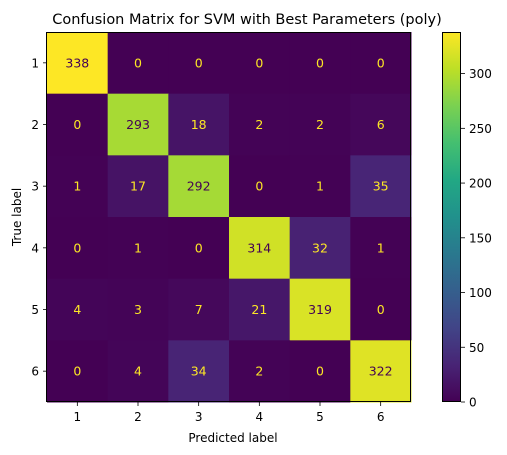 The image size is (507, 455). What do you see at coordinates (17, 217) in the screenshot?
I see `y-axis-label: True label` at bounding box center [17, 217].